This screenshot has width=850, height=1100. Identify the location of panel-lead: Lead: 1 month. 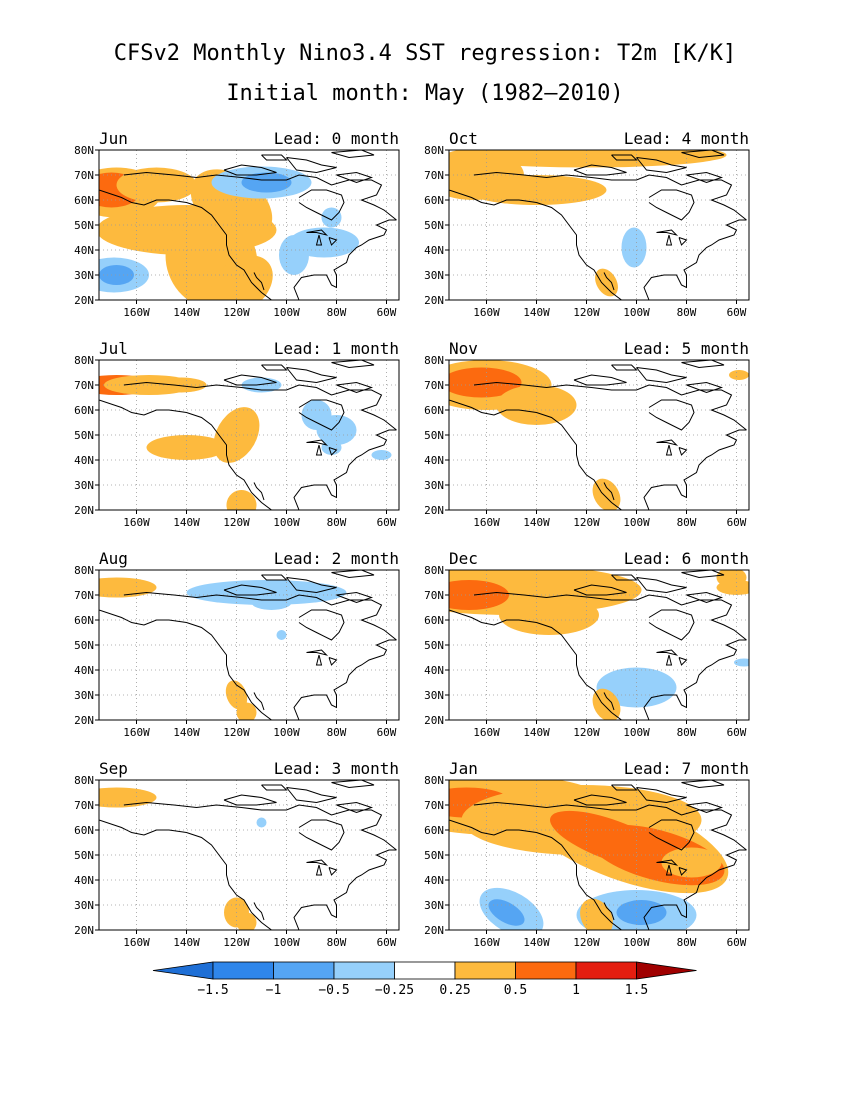
(336, 348).